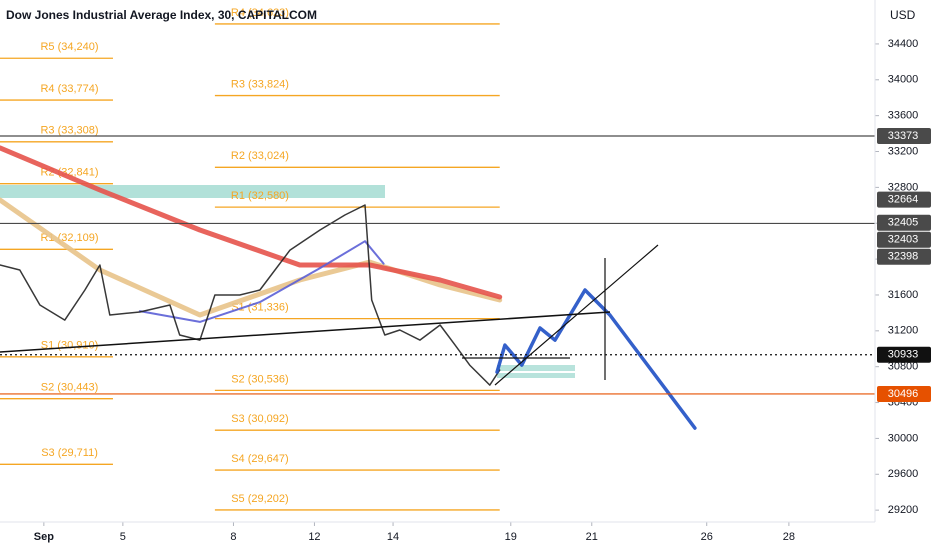 The width and height of the screenshot is (932, 550). Describe the element at coordinates (259, 379) in the screenshot. I see `pivot-label: S2 (30,536)` at that location.